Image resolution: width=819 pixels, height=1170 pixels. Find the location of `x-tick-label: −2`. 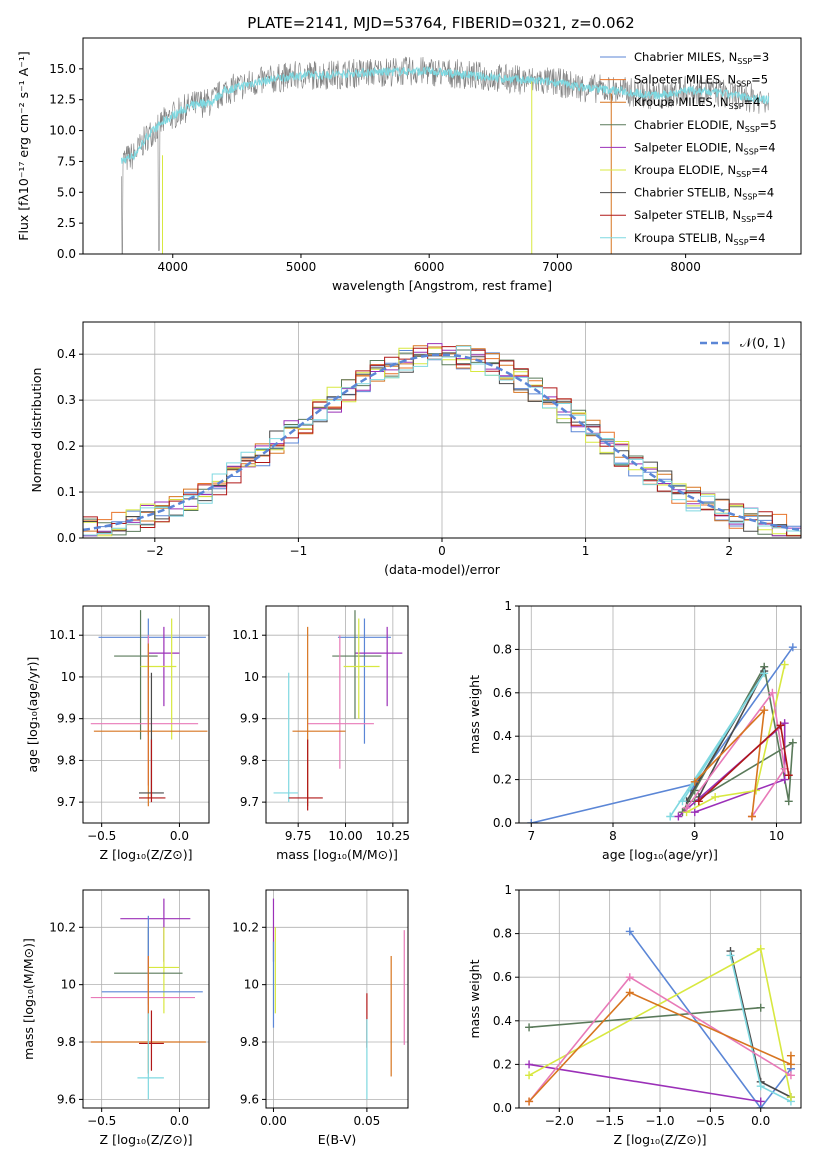

x-tick-label: −2 is located at coordinates (155, 551).